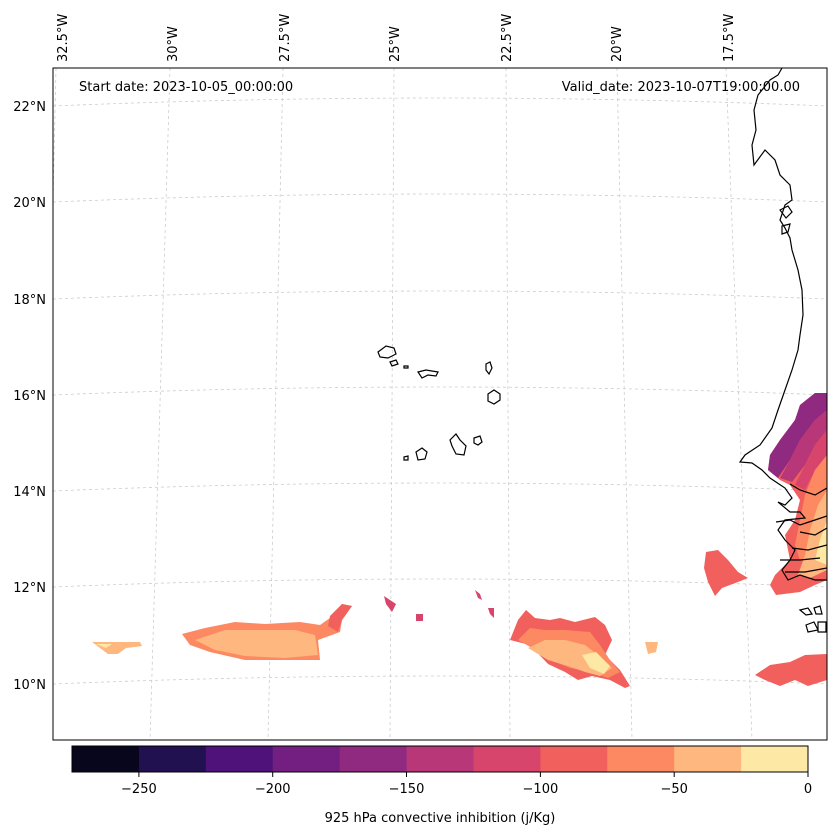 The width and height of the screenshot is (837, 836). I want to click on cin-patch-coast-magenta, so click(803, 446).